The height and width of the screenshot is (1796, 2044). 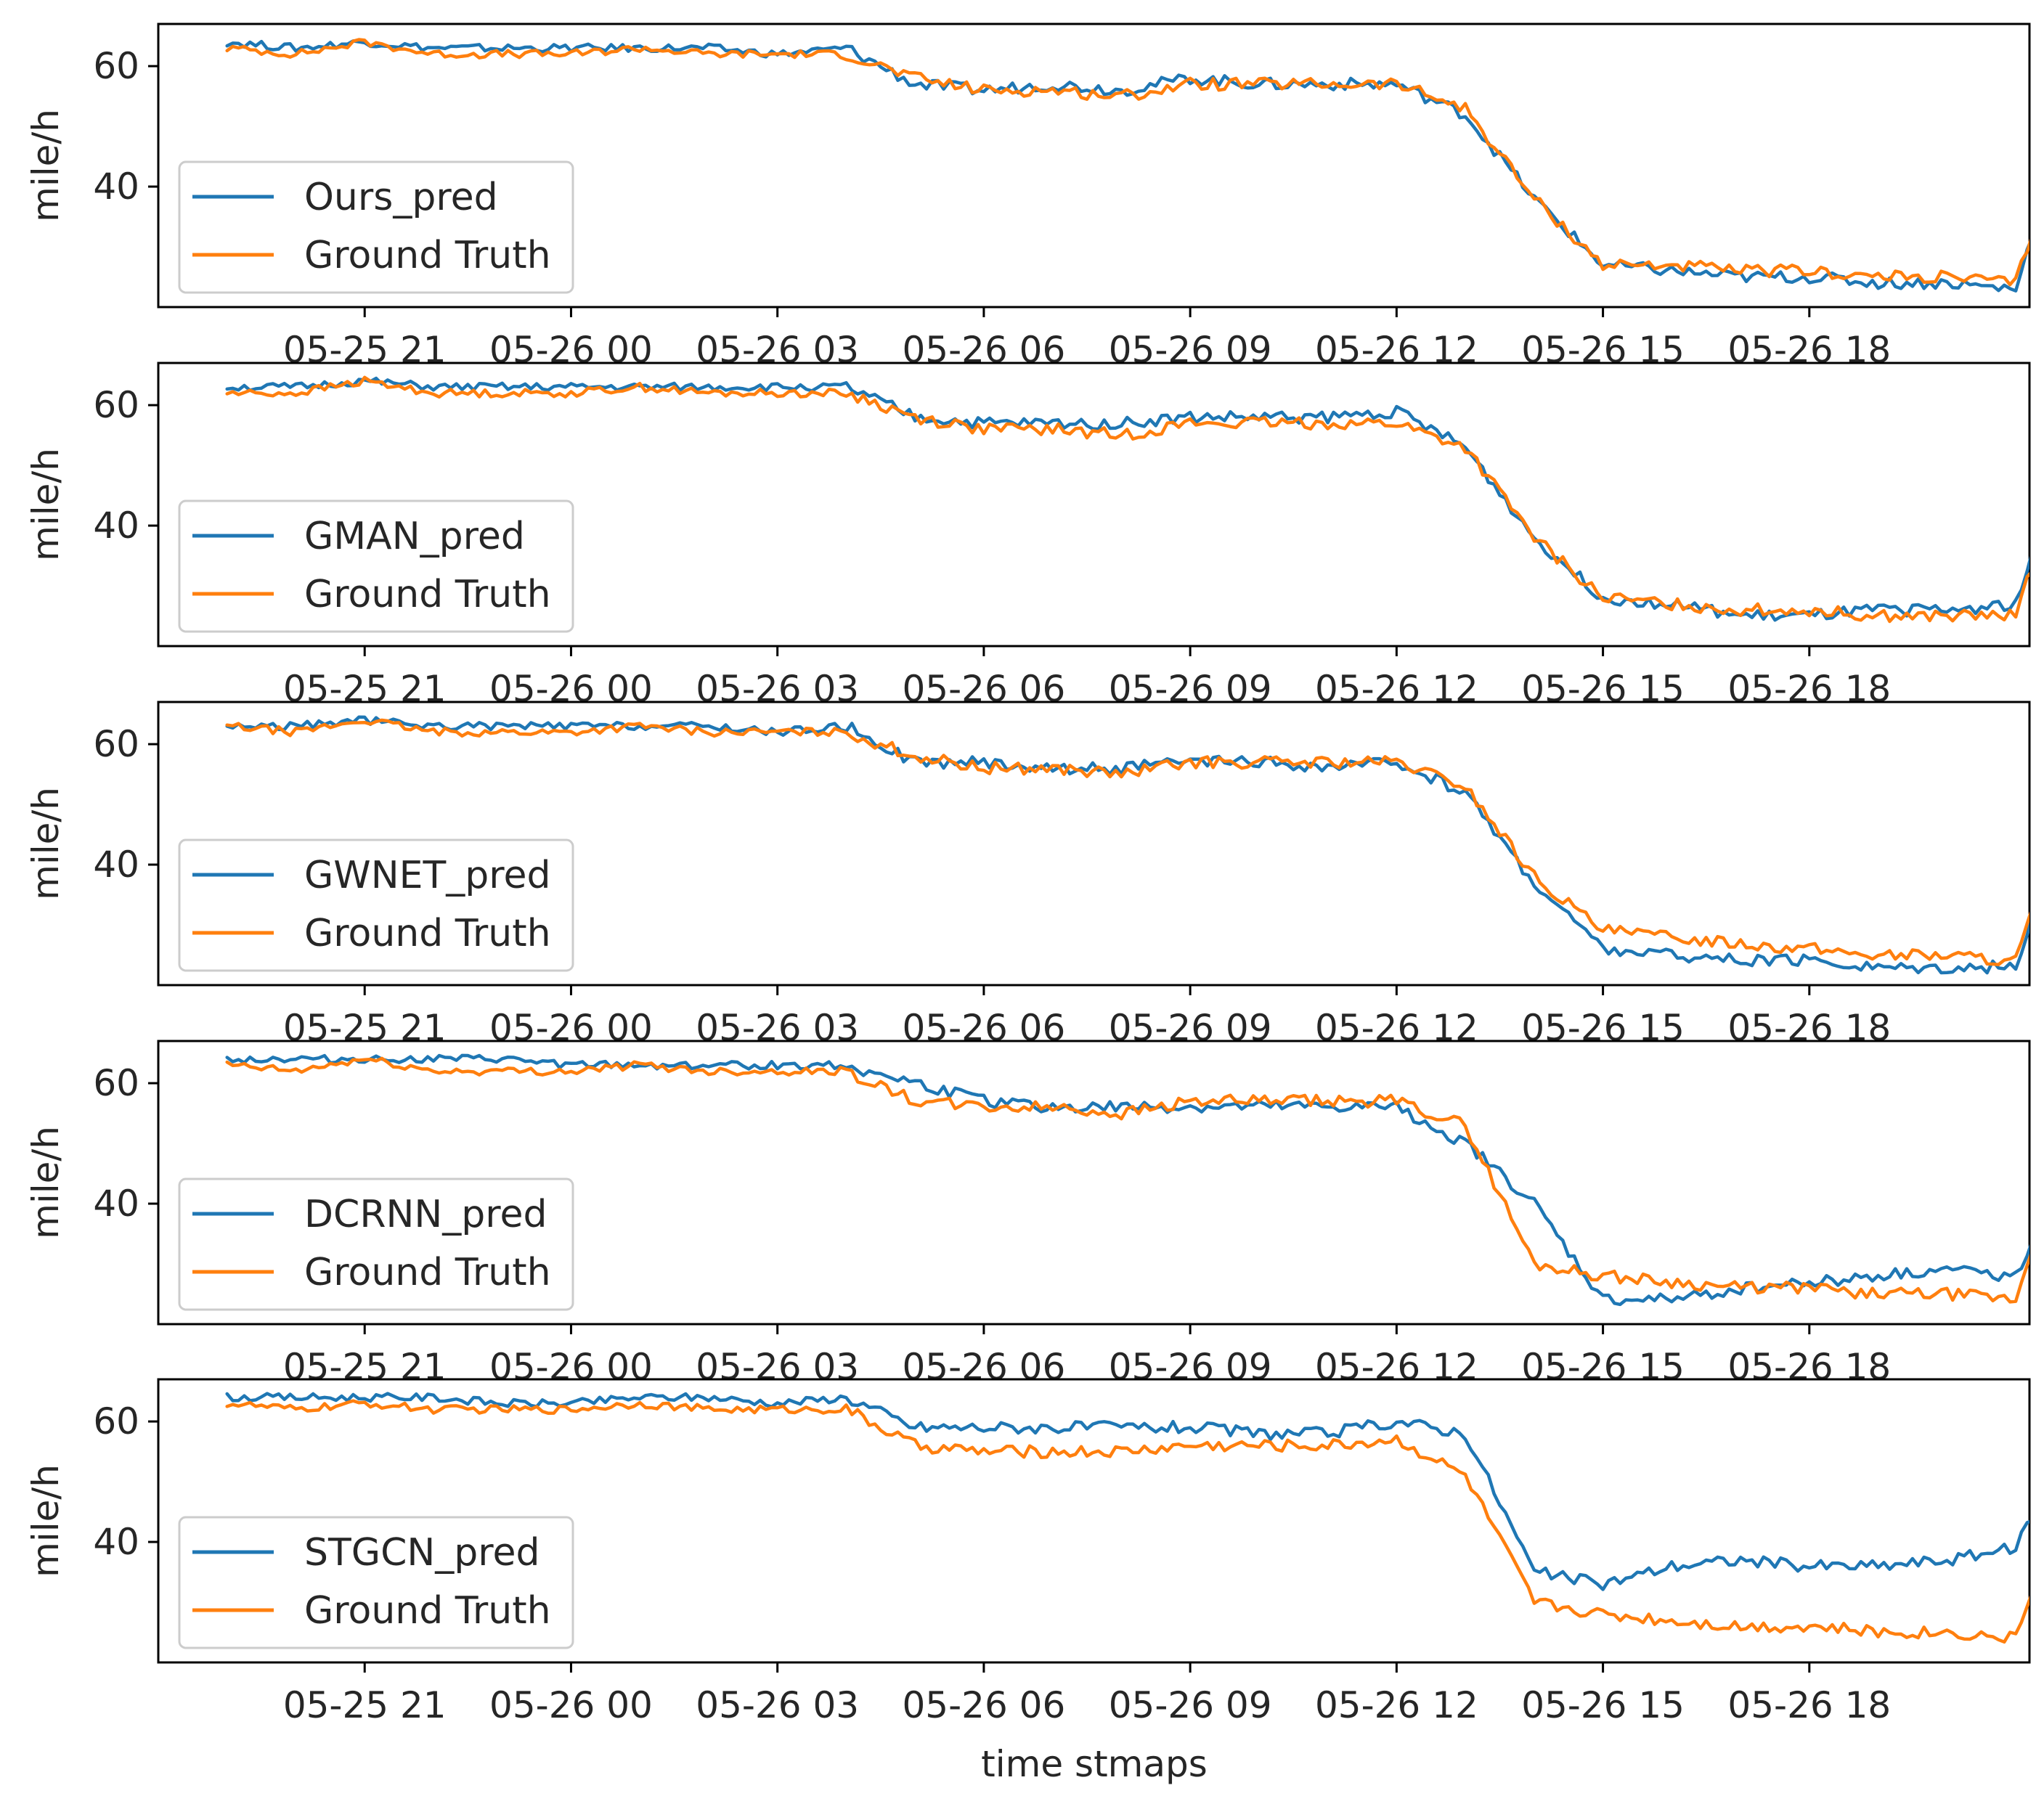 What do you see at coordinates (1809, 1705) in the screenshot?
I see `x-tick-label: 05-26 18` at bounding box center [1809, 1705].